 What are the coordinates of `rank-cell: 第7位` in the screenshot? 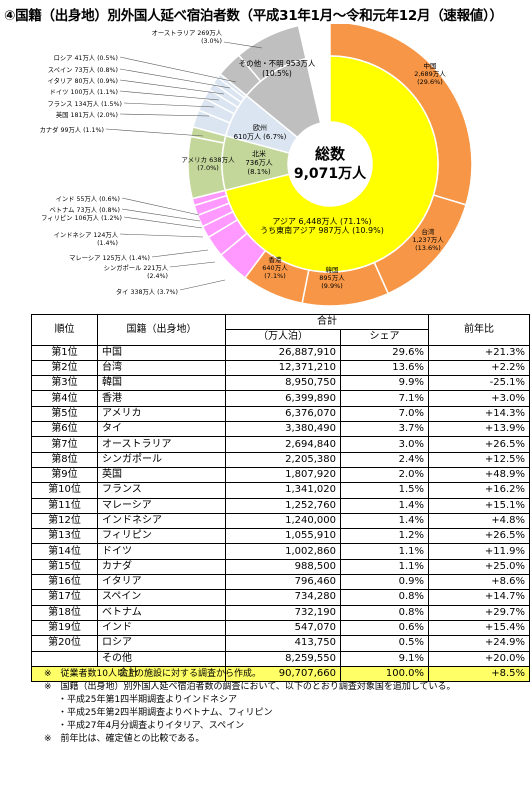 It's located at (64, 444).